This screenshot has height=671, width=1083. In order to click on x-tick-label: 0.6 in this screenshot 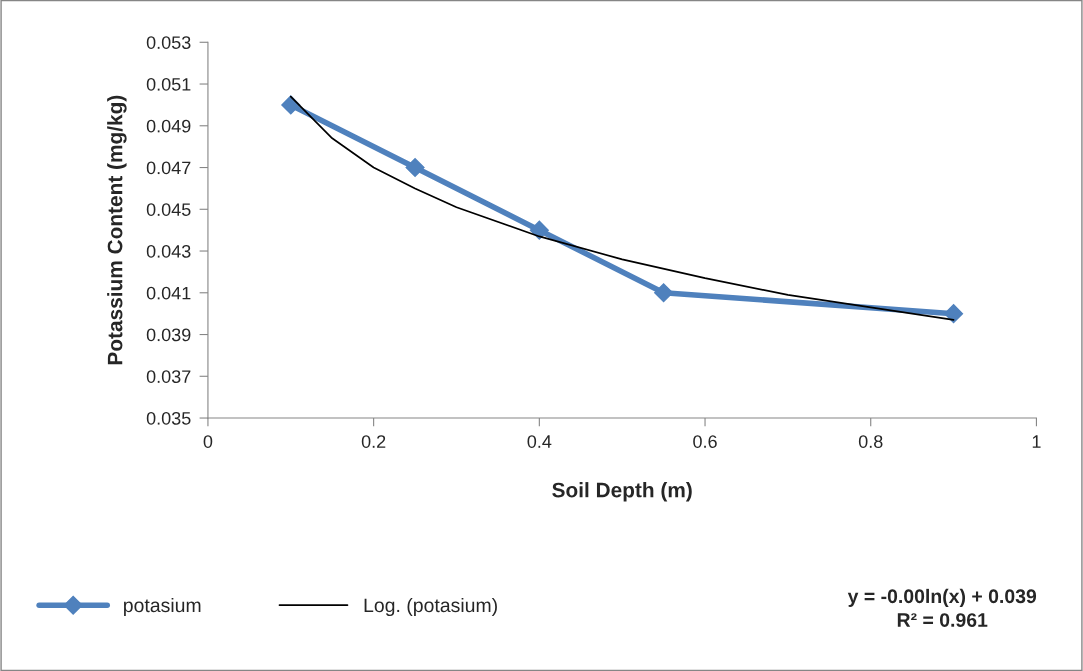, I will do `click(705, 441)`.